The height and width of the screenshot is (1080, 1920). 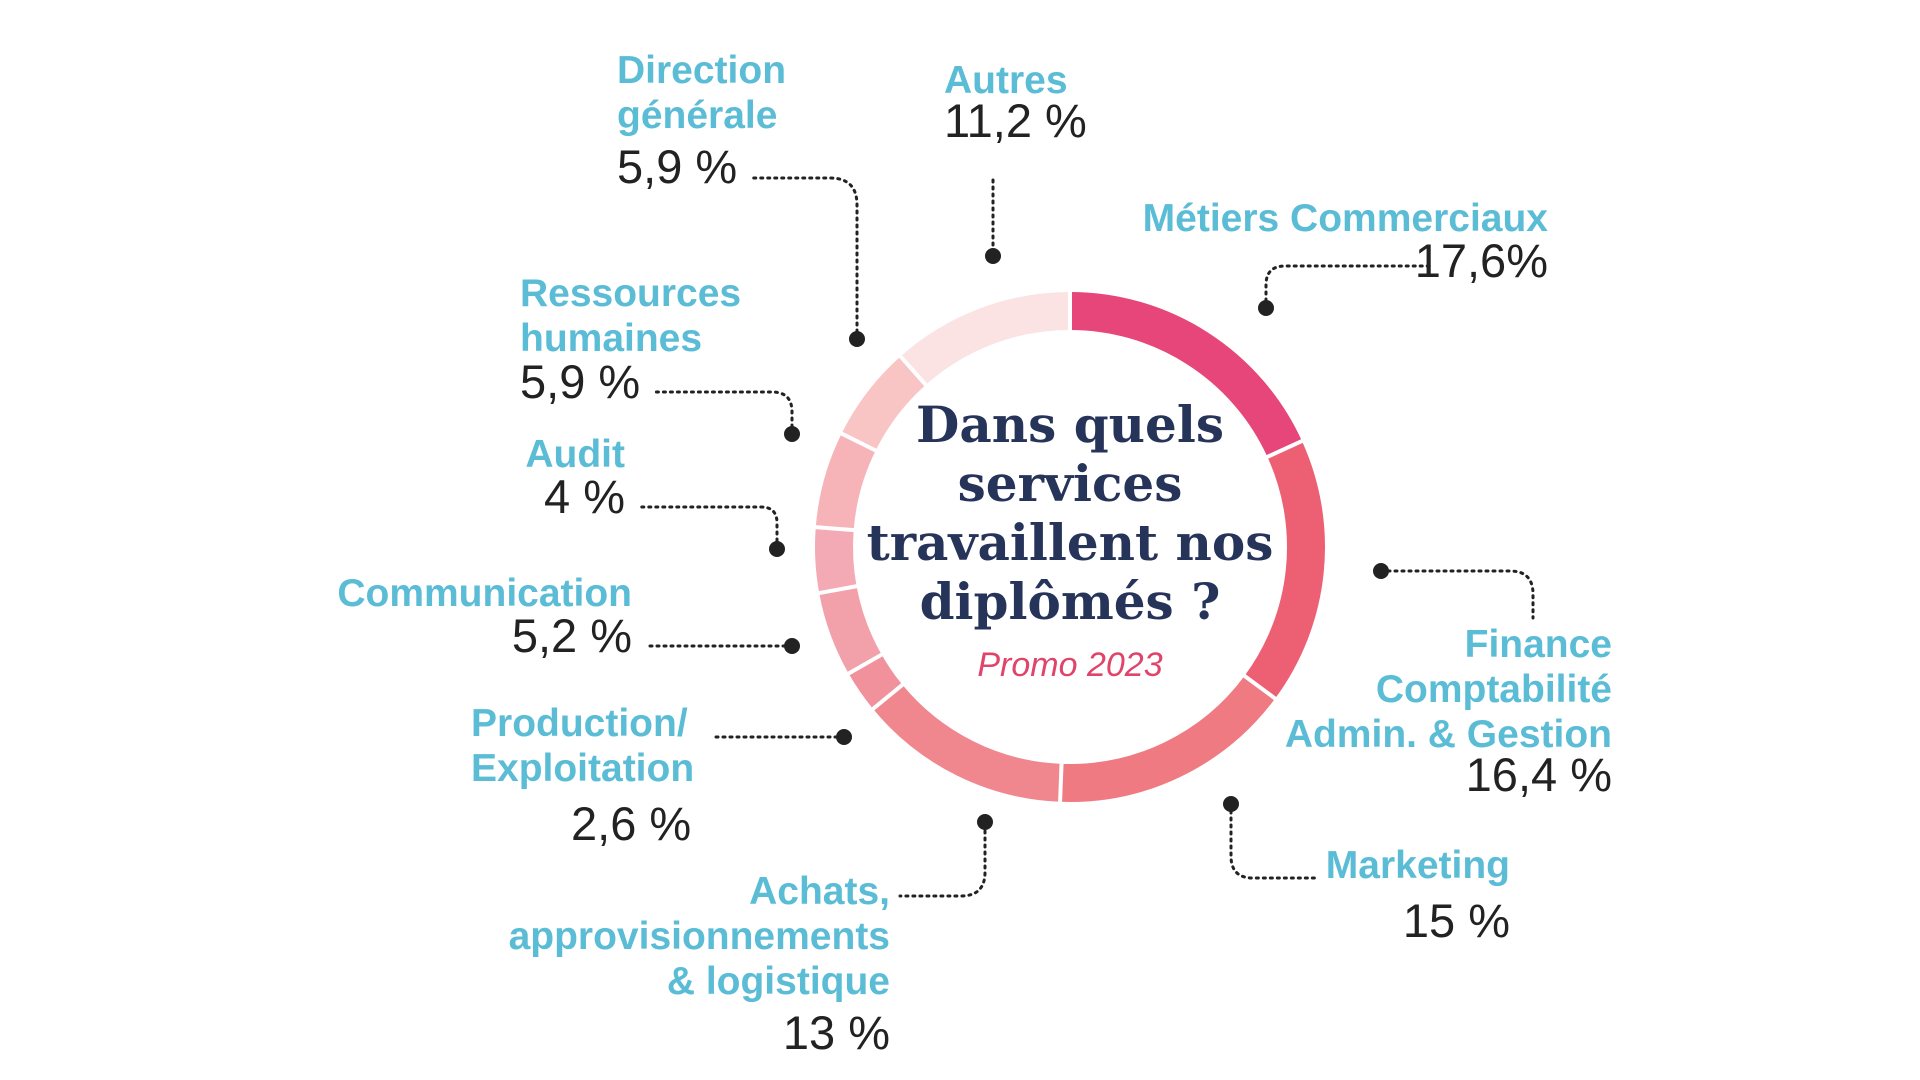 I want to click on leader-line-direction, so click(x=804, y=258).